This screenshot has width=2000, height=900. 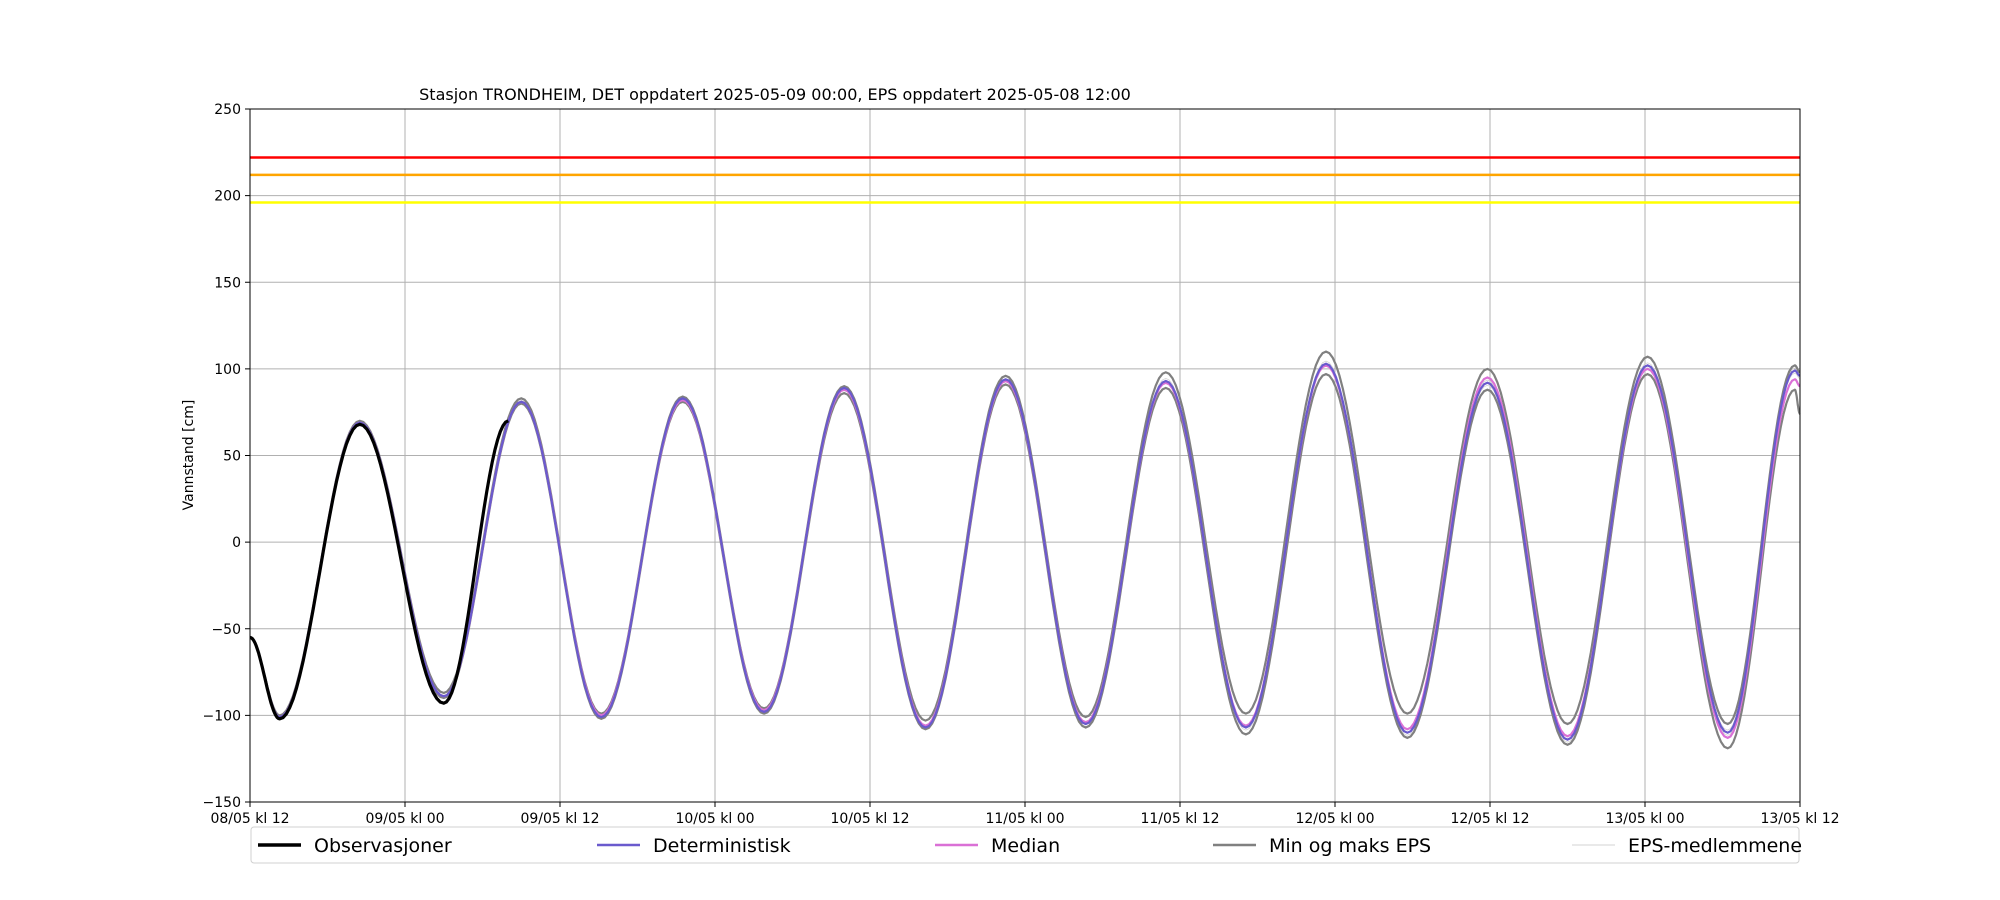 I want to click on legend-label-eps-minmax: Min og maks EPS, so click(x=1350, y=846).